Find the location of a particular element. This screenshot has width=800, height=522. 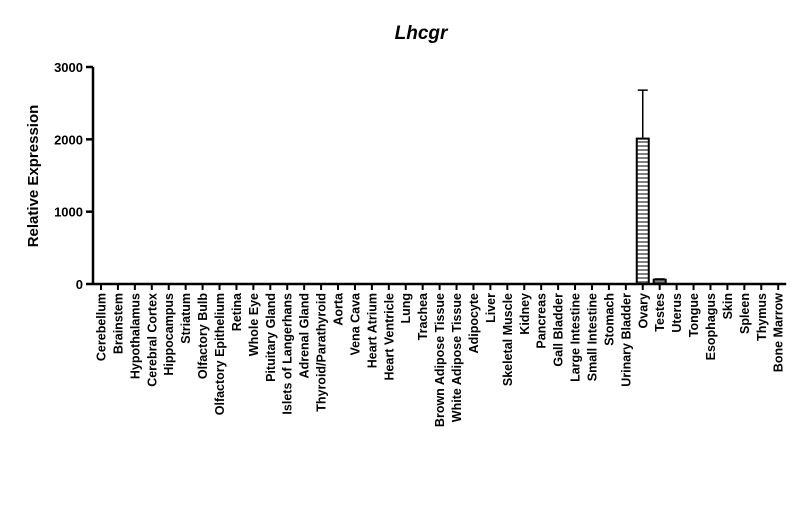

x-tick-label: Vena Cava is located at coordinates (355, 324).